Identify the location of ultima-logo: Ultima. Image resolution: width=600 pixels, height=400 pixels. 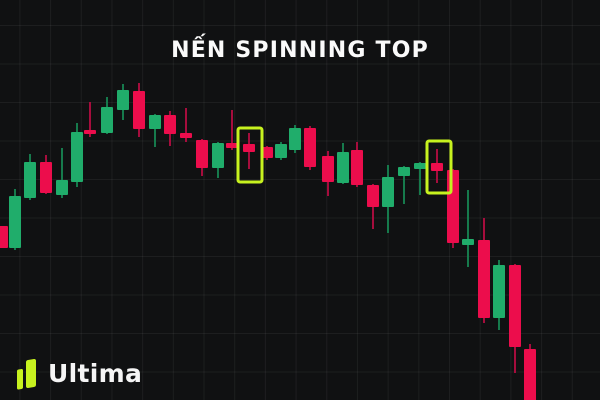
(78, 373).